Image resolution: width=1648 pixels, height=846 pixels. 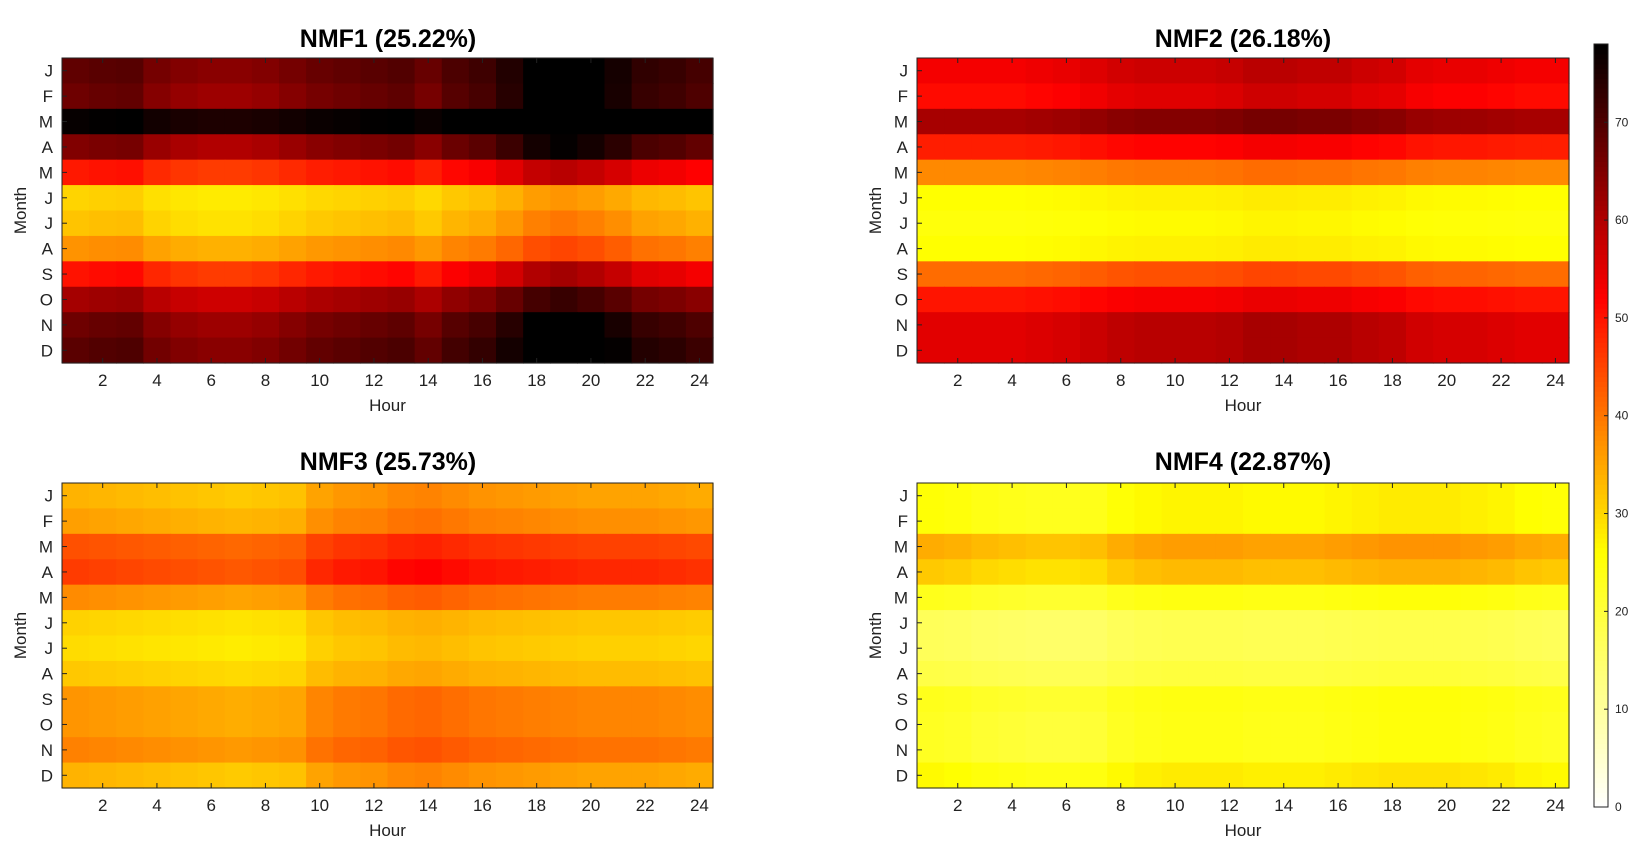 I want to click on y-tick-label: A, so click(x=903, y=572).